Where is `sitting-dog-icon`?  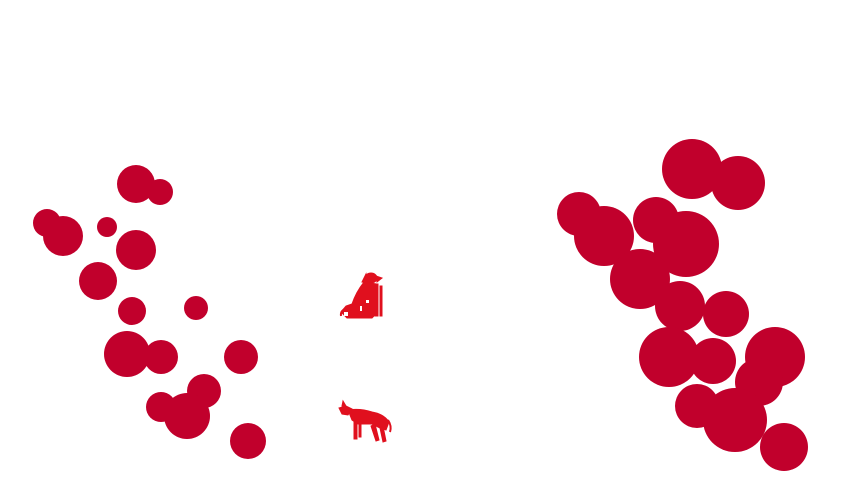 sitting-dog-icon is located at coordinates (361, 295).